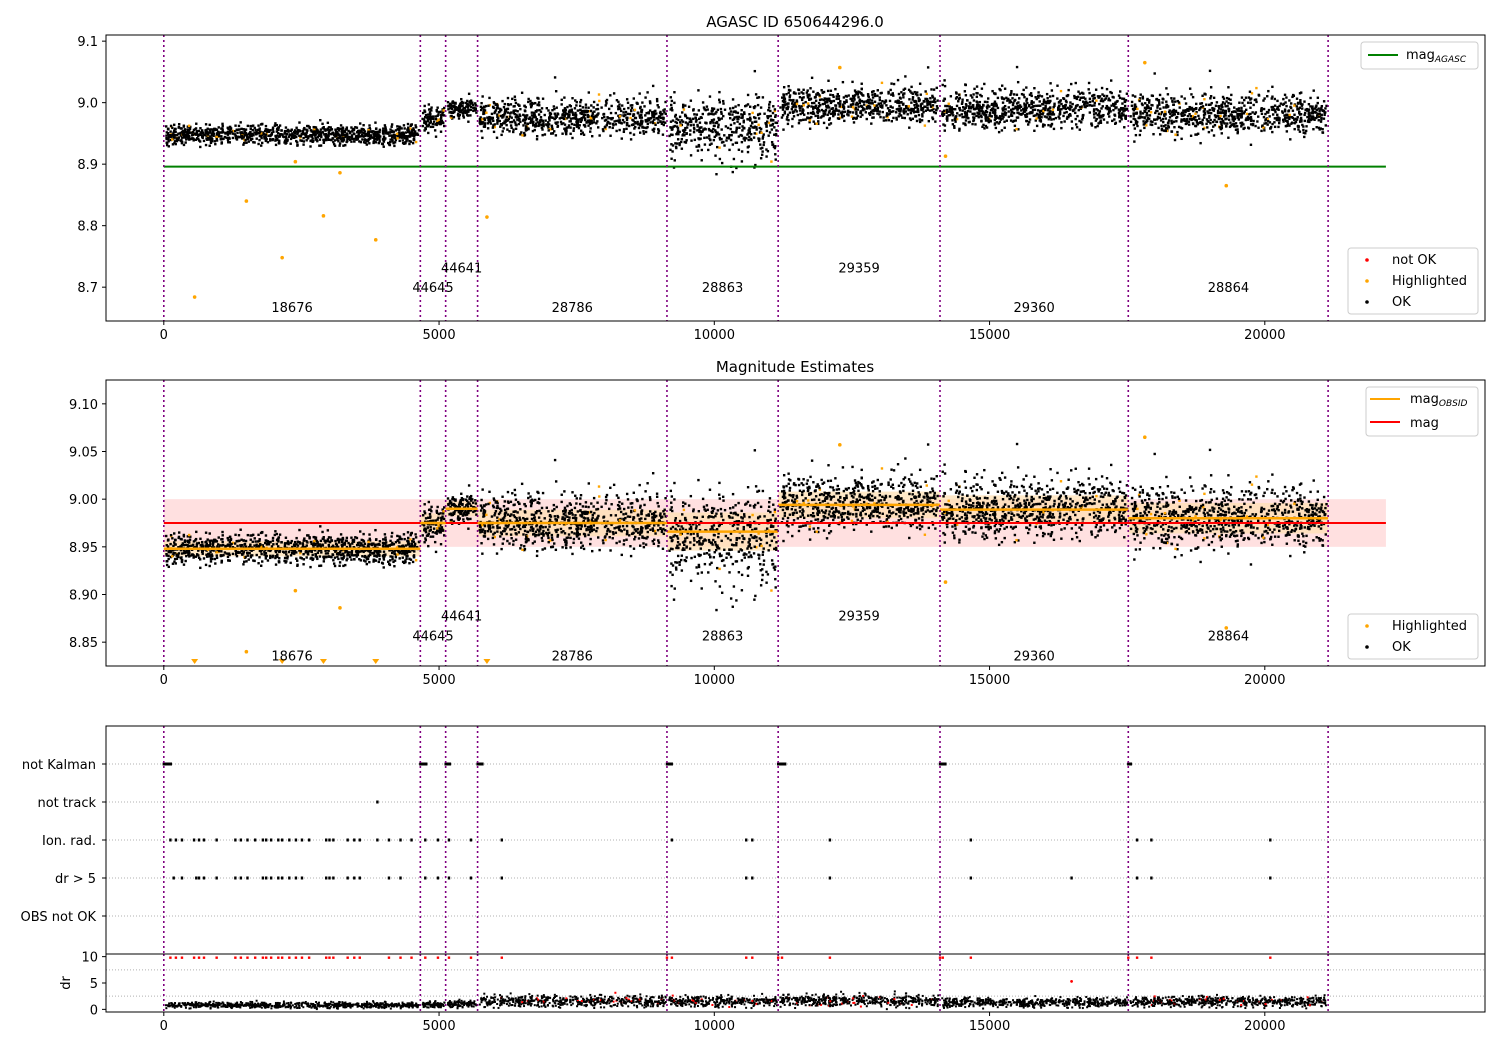  Describe the element at coordinates (1414, 260) in the screenshot. I see `legend-not-ok: not OK` at that location.